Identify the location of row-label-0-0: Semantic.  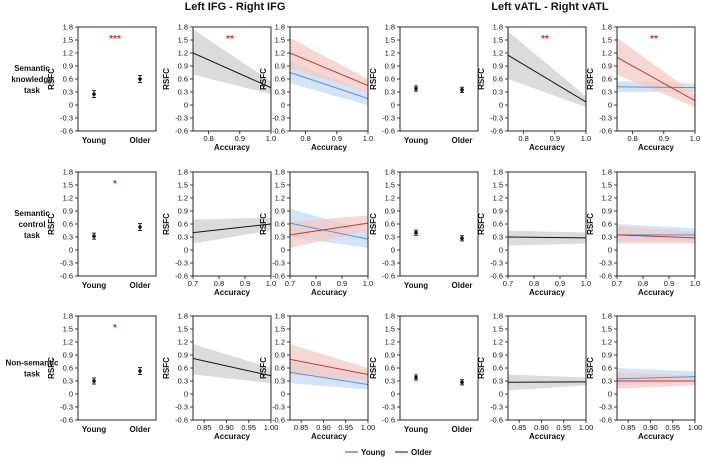
(32, 68).